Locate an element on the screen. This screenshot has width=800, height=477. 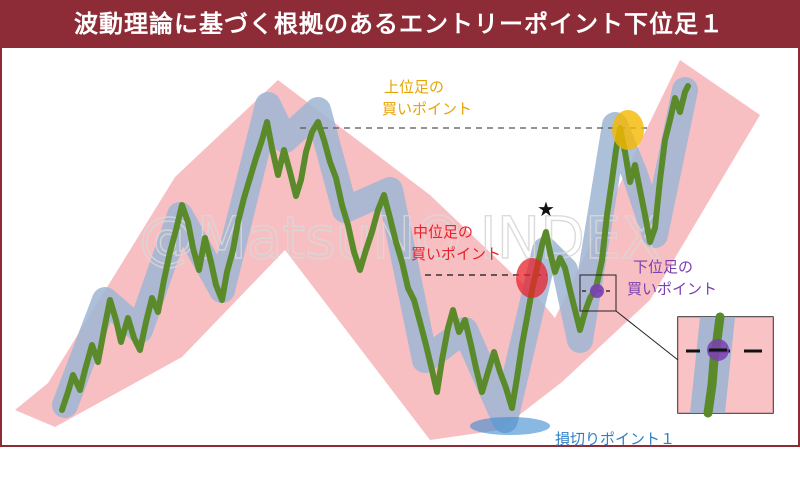
page-title: 波動理論に基づく根拠のあるエントリーポイント下位足１ is located at coordinates (399, 24).